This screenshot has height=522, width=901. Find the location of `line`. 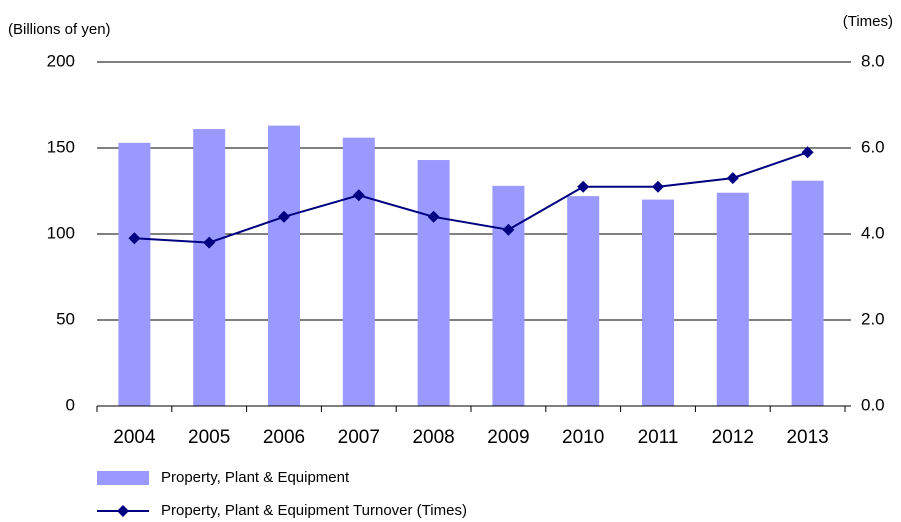

line is located at coordinates (471, 197).